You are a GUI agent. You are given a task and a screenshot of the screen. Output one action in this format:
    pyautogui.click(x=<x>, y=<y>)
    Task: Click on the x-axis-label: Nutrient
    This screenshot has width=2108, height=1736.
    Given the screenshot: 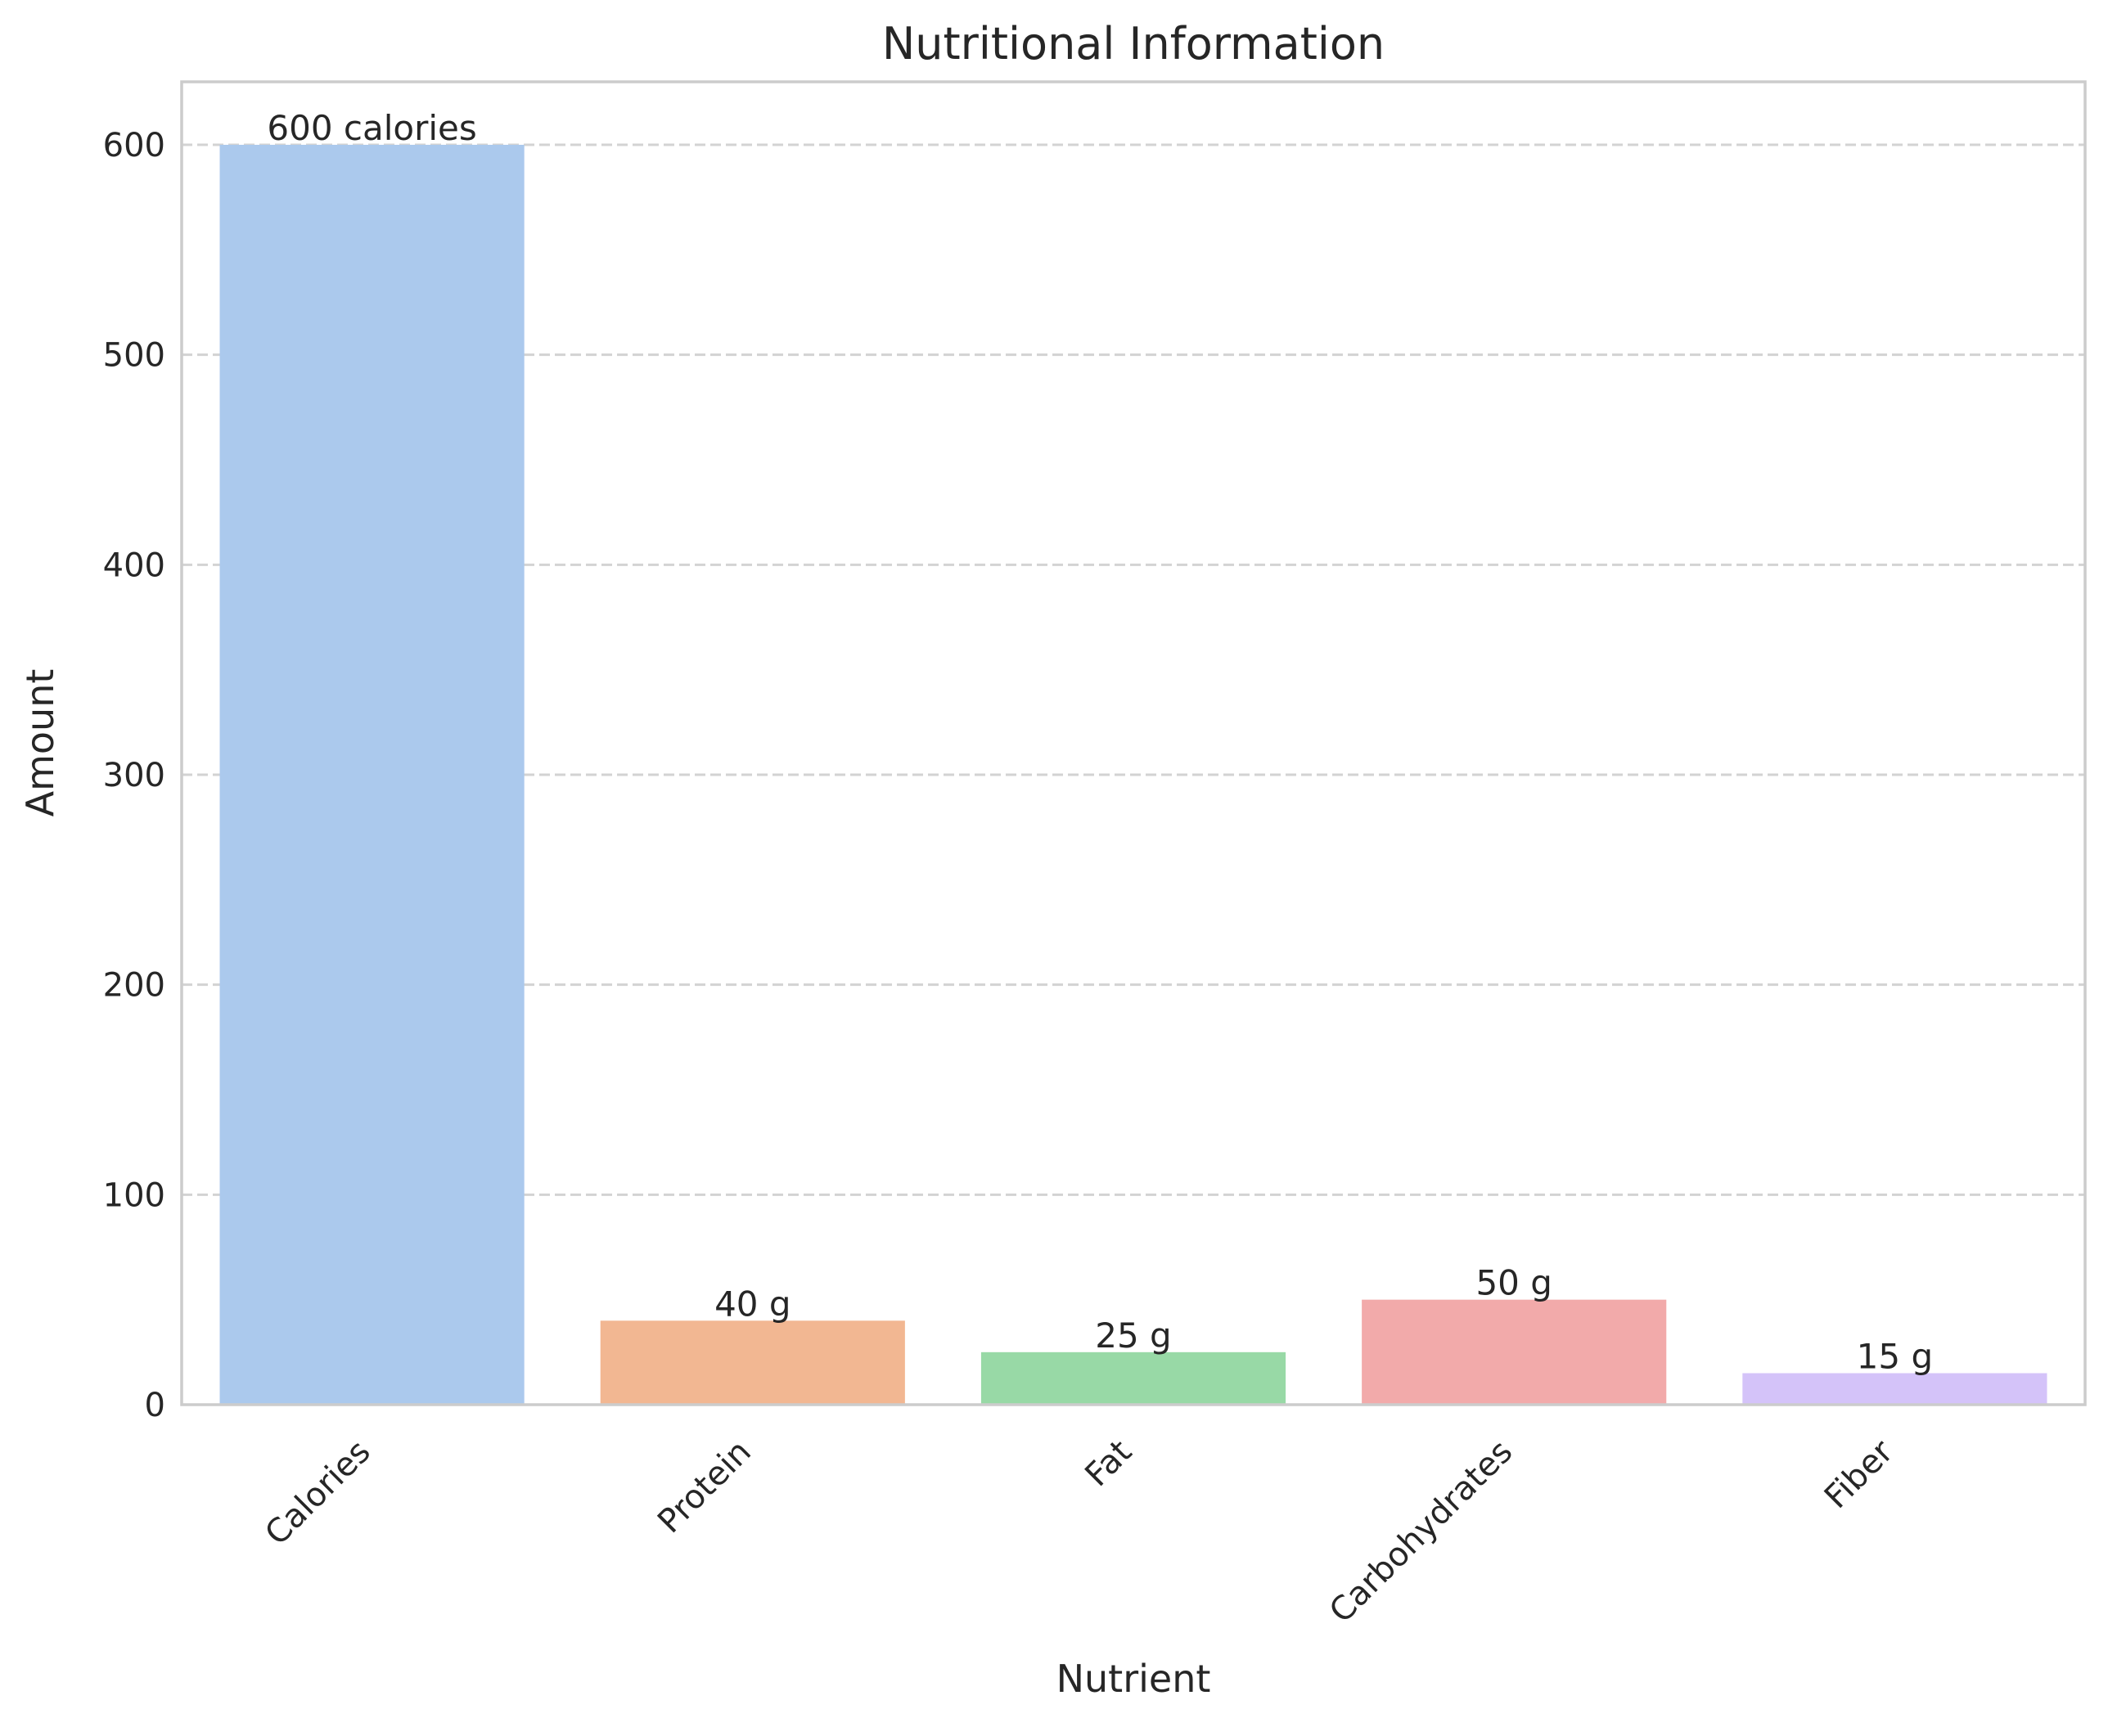 What is the action you would take?
    pyautogui.click(x=1133, y=1679)
    